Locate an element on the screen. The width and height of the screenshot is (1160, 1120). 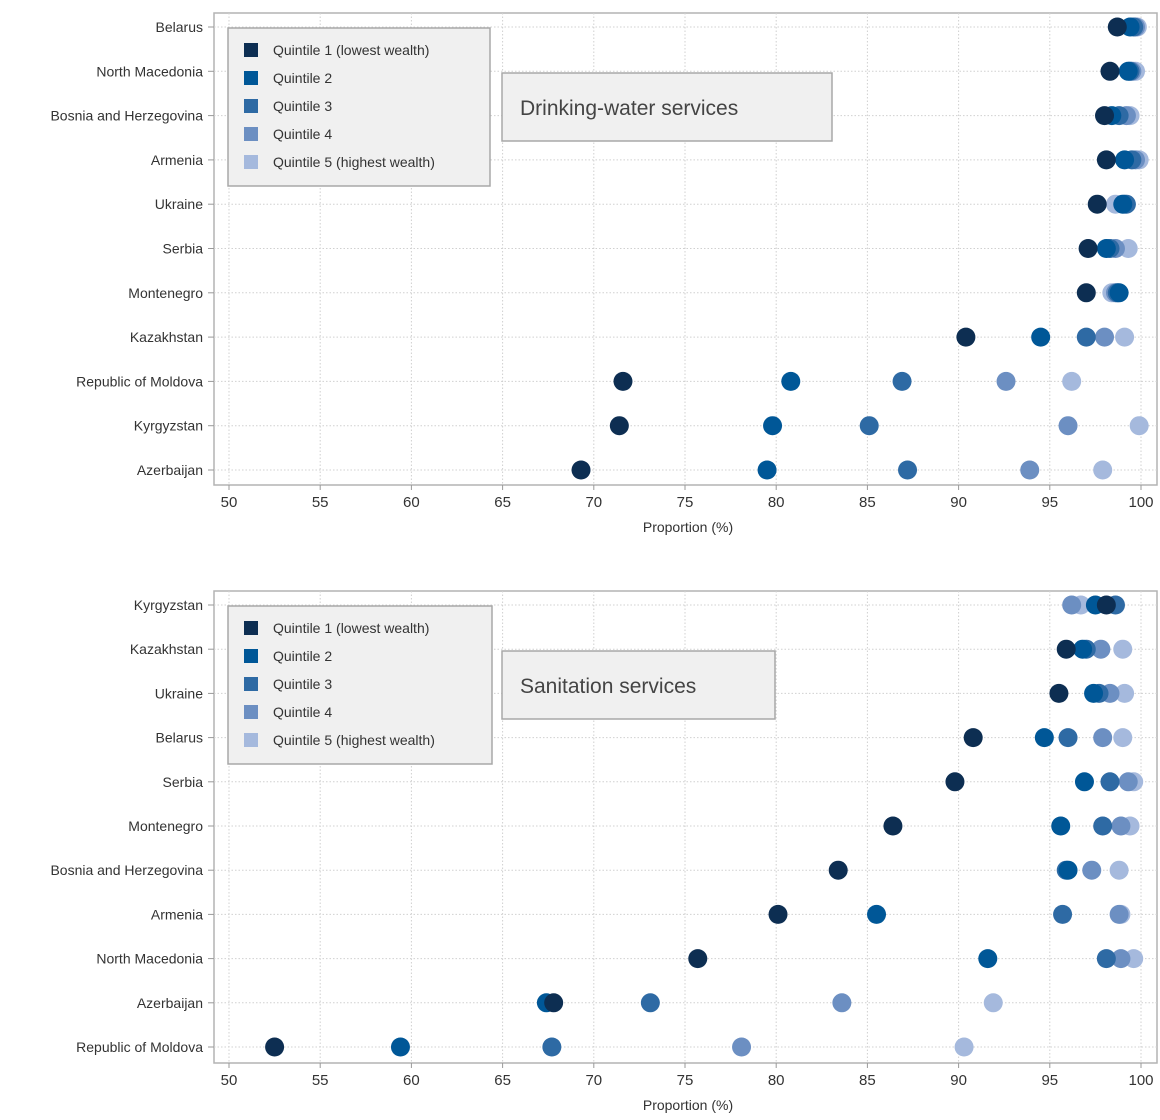
legend-label: Quintile 4 is located at coordinates (302, 712).